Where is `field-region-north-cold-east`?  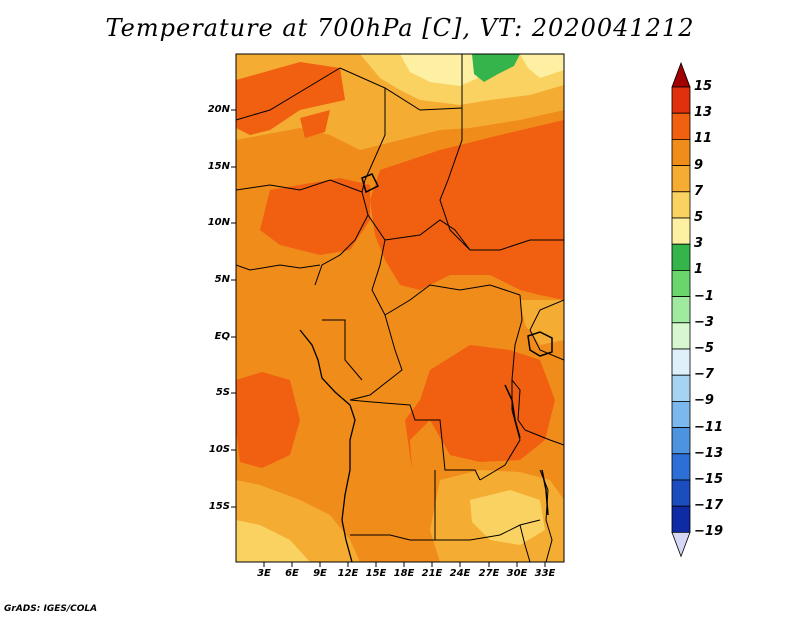
field-region-north-cold-east is located at coordinates (542, 66).